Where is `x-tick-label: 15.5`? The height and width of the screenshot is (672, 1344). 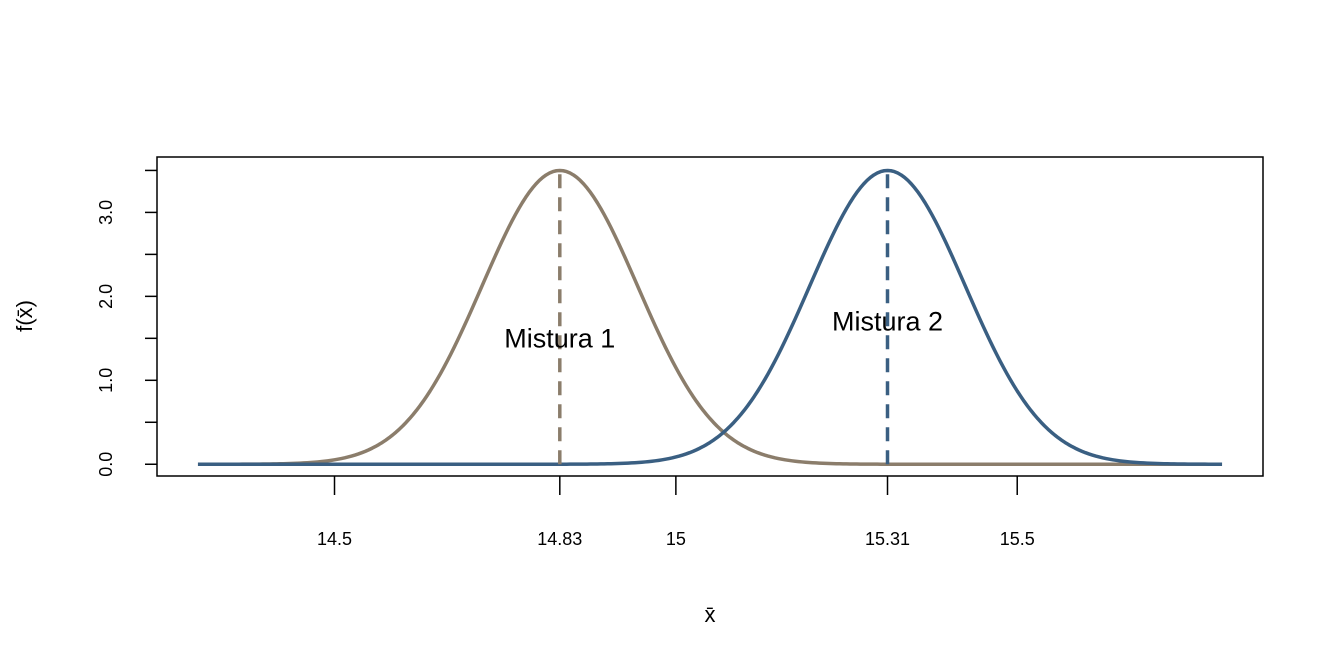 x-tick-label: 15.5 is located at coordinates (1017, 539).